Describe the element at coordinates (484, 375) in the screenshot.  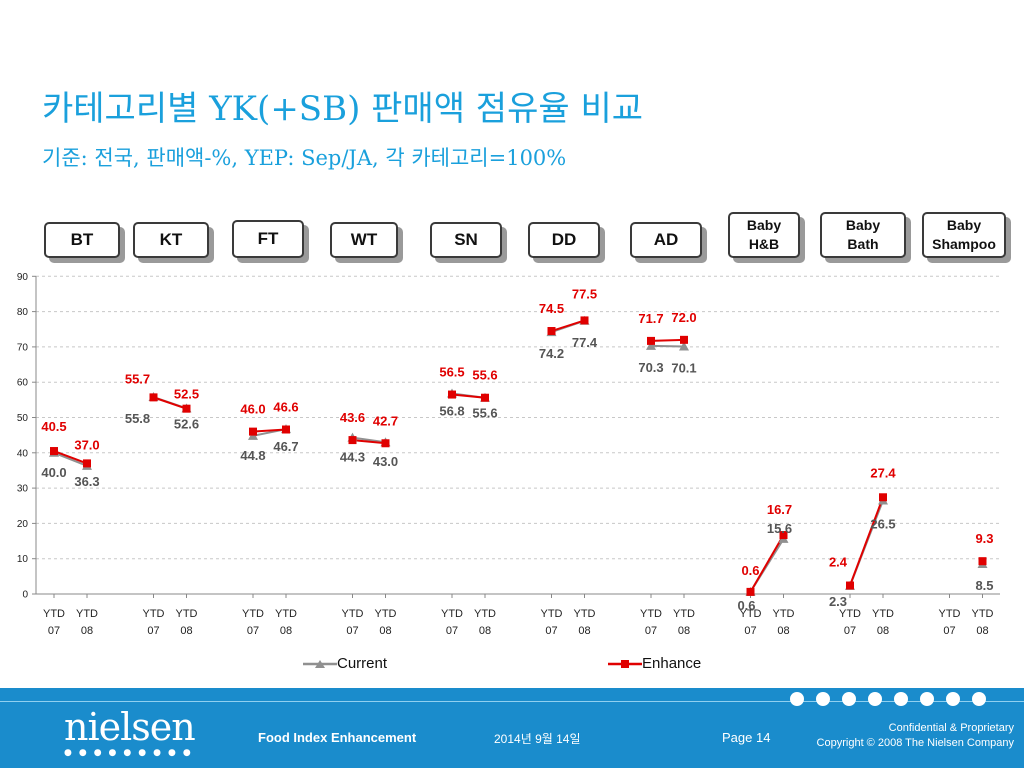
I see `enhance-data-label: 55.6` at that location.